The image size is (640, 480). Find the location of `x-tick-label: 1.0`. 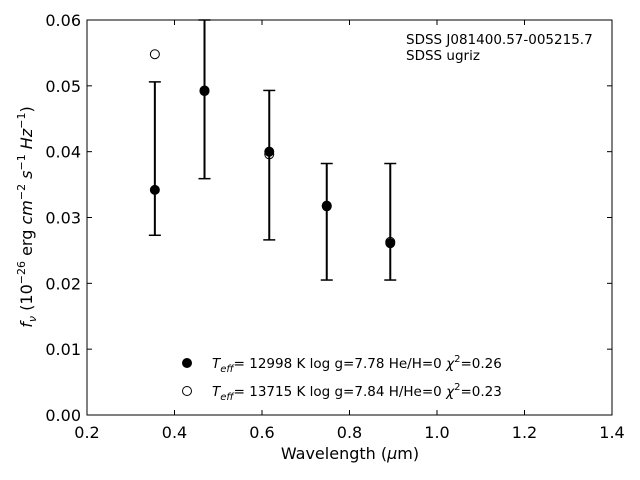

x-tick-label: 1.0 is located at coordinates (436, 432).